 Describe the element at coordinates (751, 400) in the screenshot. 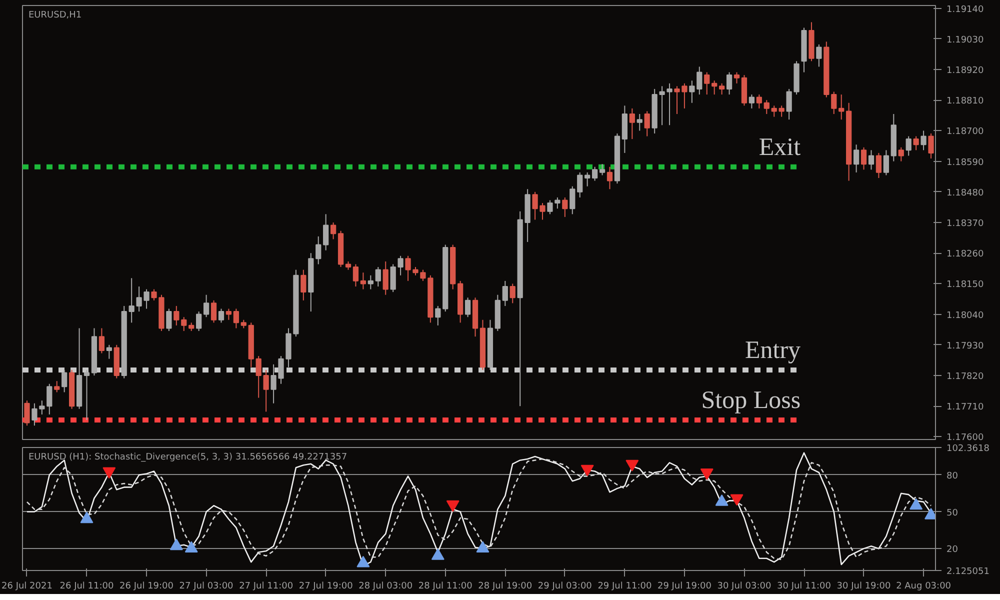

I see `ref-line-label: Stop Loss` at that location.